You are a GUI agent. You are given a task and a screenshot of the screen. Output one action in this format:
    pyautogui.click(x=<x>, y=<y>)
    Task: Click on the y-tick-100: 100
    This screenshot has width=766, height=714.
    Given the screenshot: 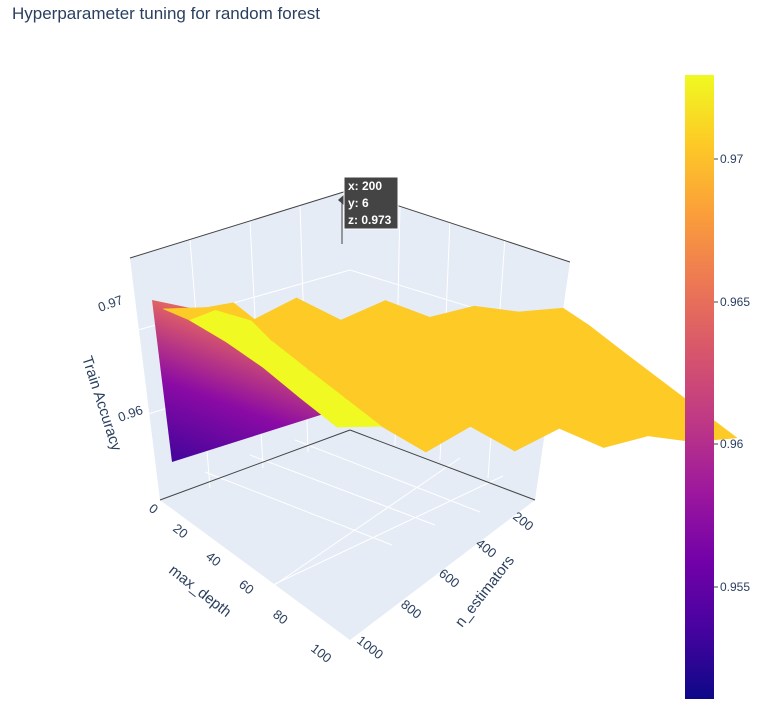 What is the action you would take?
    pyautogui.click(x=321, y=653)
    